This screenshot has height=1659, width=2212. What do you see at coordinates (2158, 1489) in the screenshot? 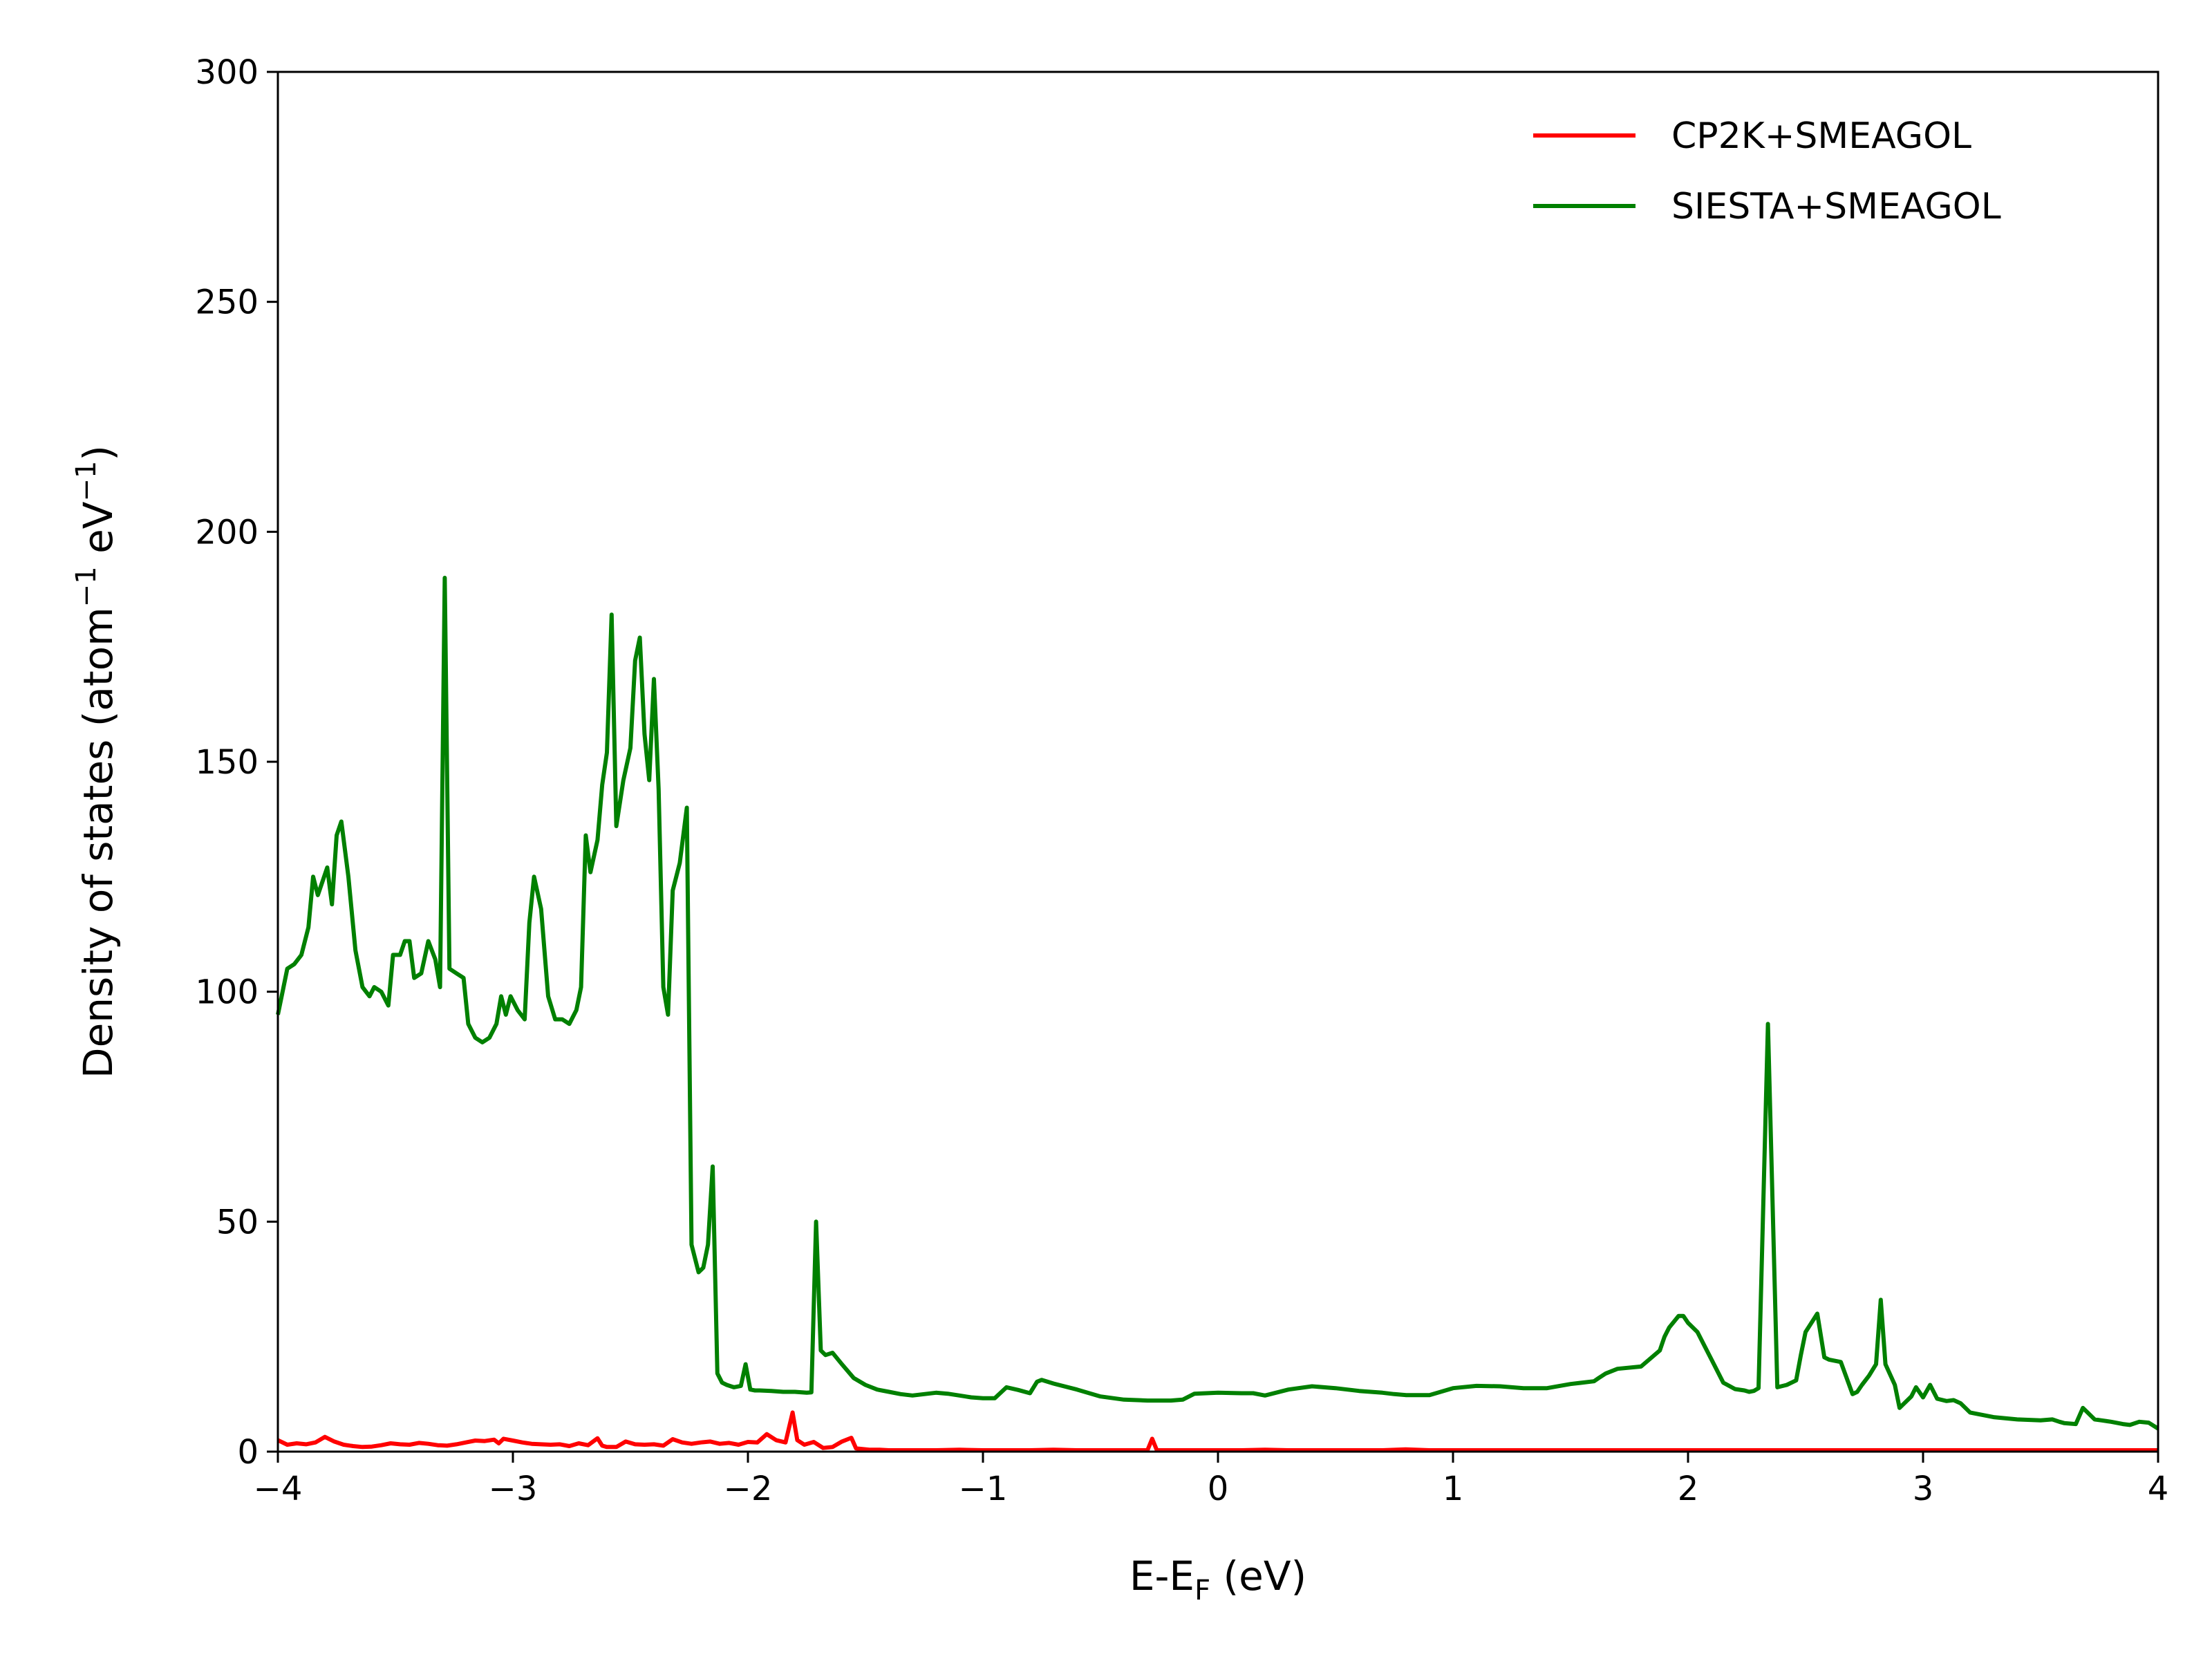
I see `x-tick-label: 4` at bounding box center [2158, 1489].